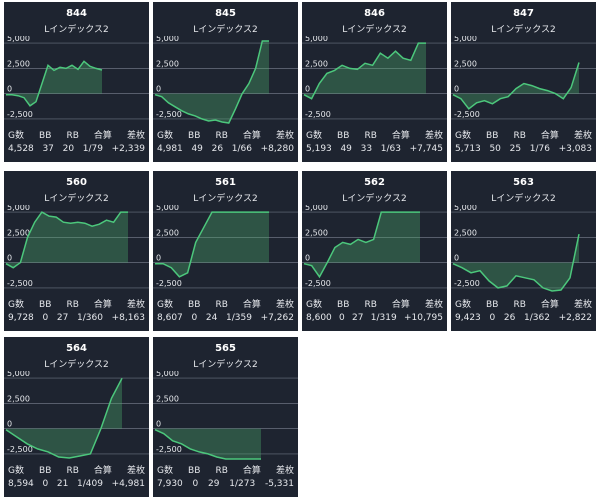 The image size is (600, 501). Describe the element at coordinates (468, 149) in the screenshot. I see `games-value: 5,713` at that location.